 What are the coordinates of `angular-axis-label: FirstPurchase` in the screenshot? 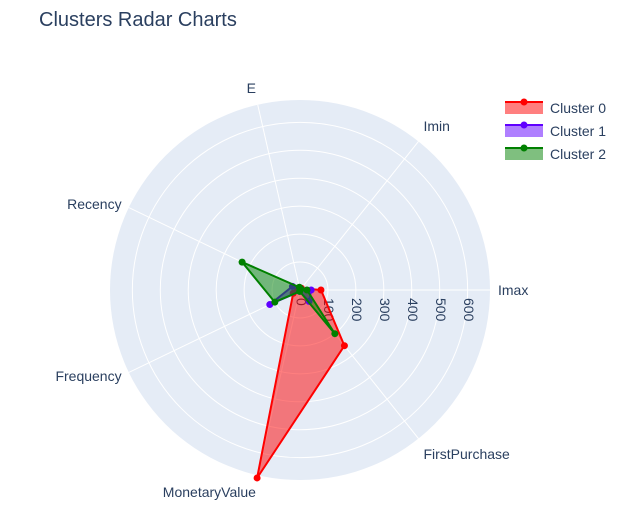 It's located at (466, 454).